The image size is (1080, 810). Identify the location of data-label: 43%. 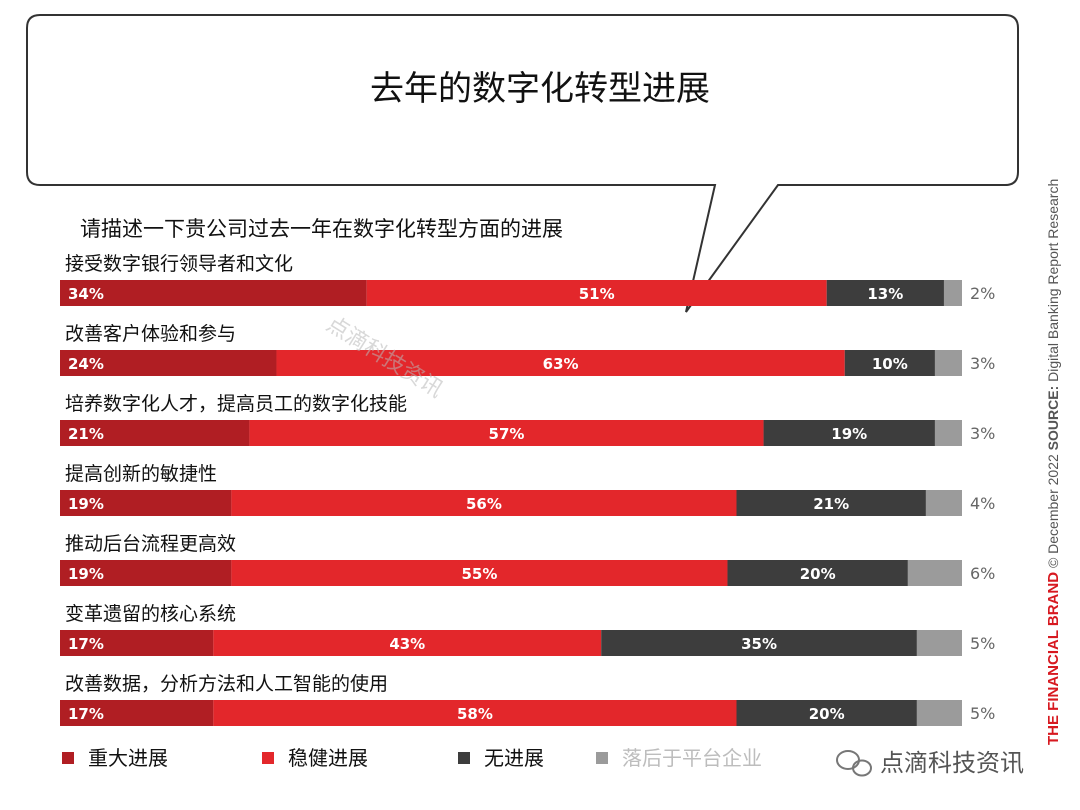
(407, 644).